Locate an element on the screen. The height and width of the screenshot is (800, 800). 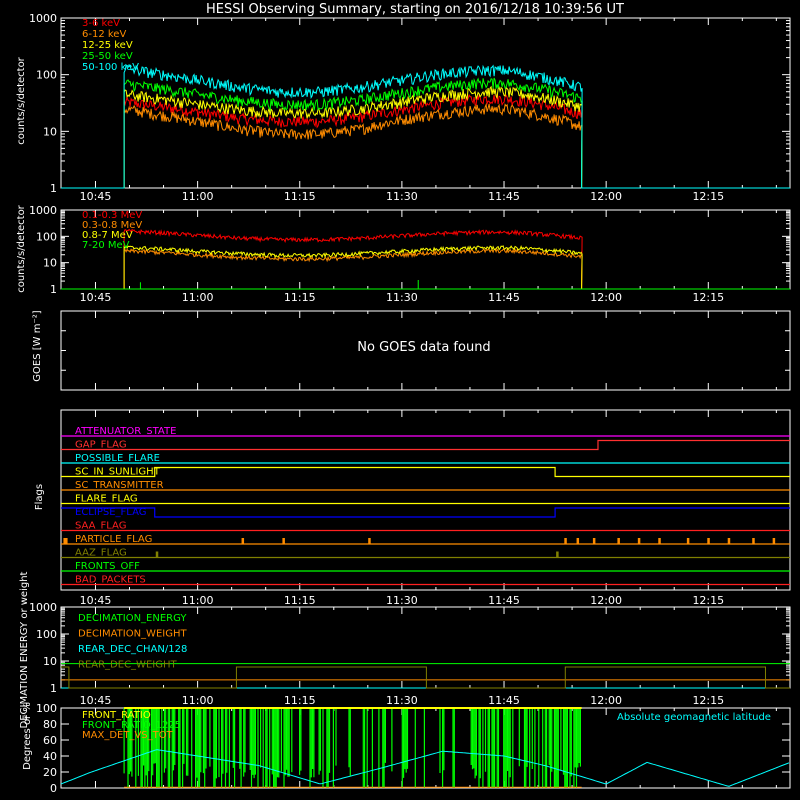
flag-label-fronts-off: FRONTS_OFF is located at coordinates (107, 566).